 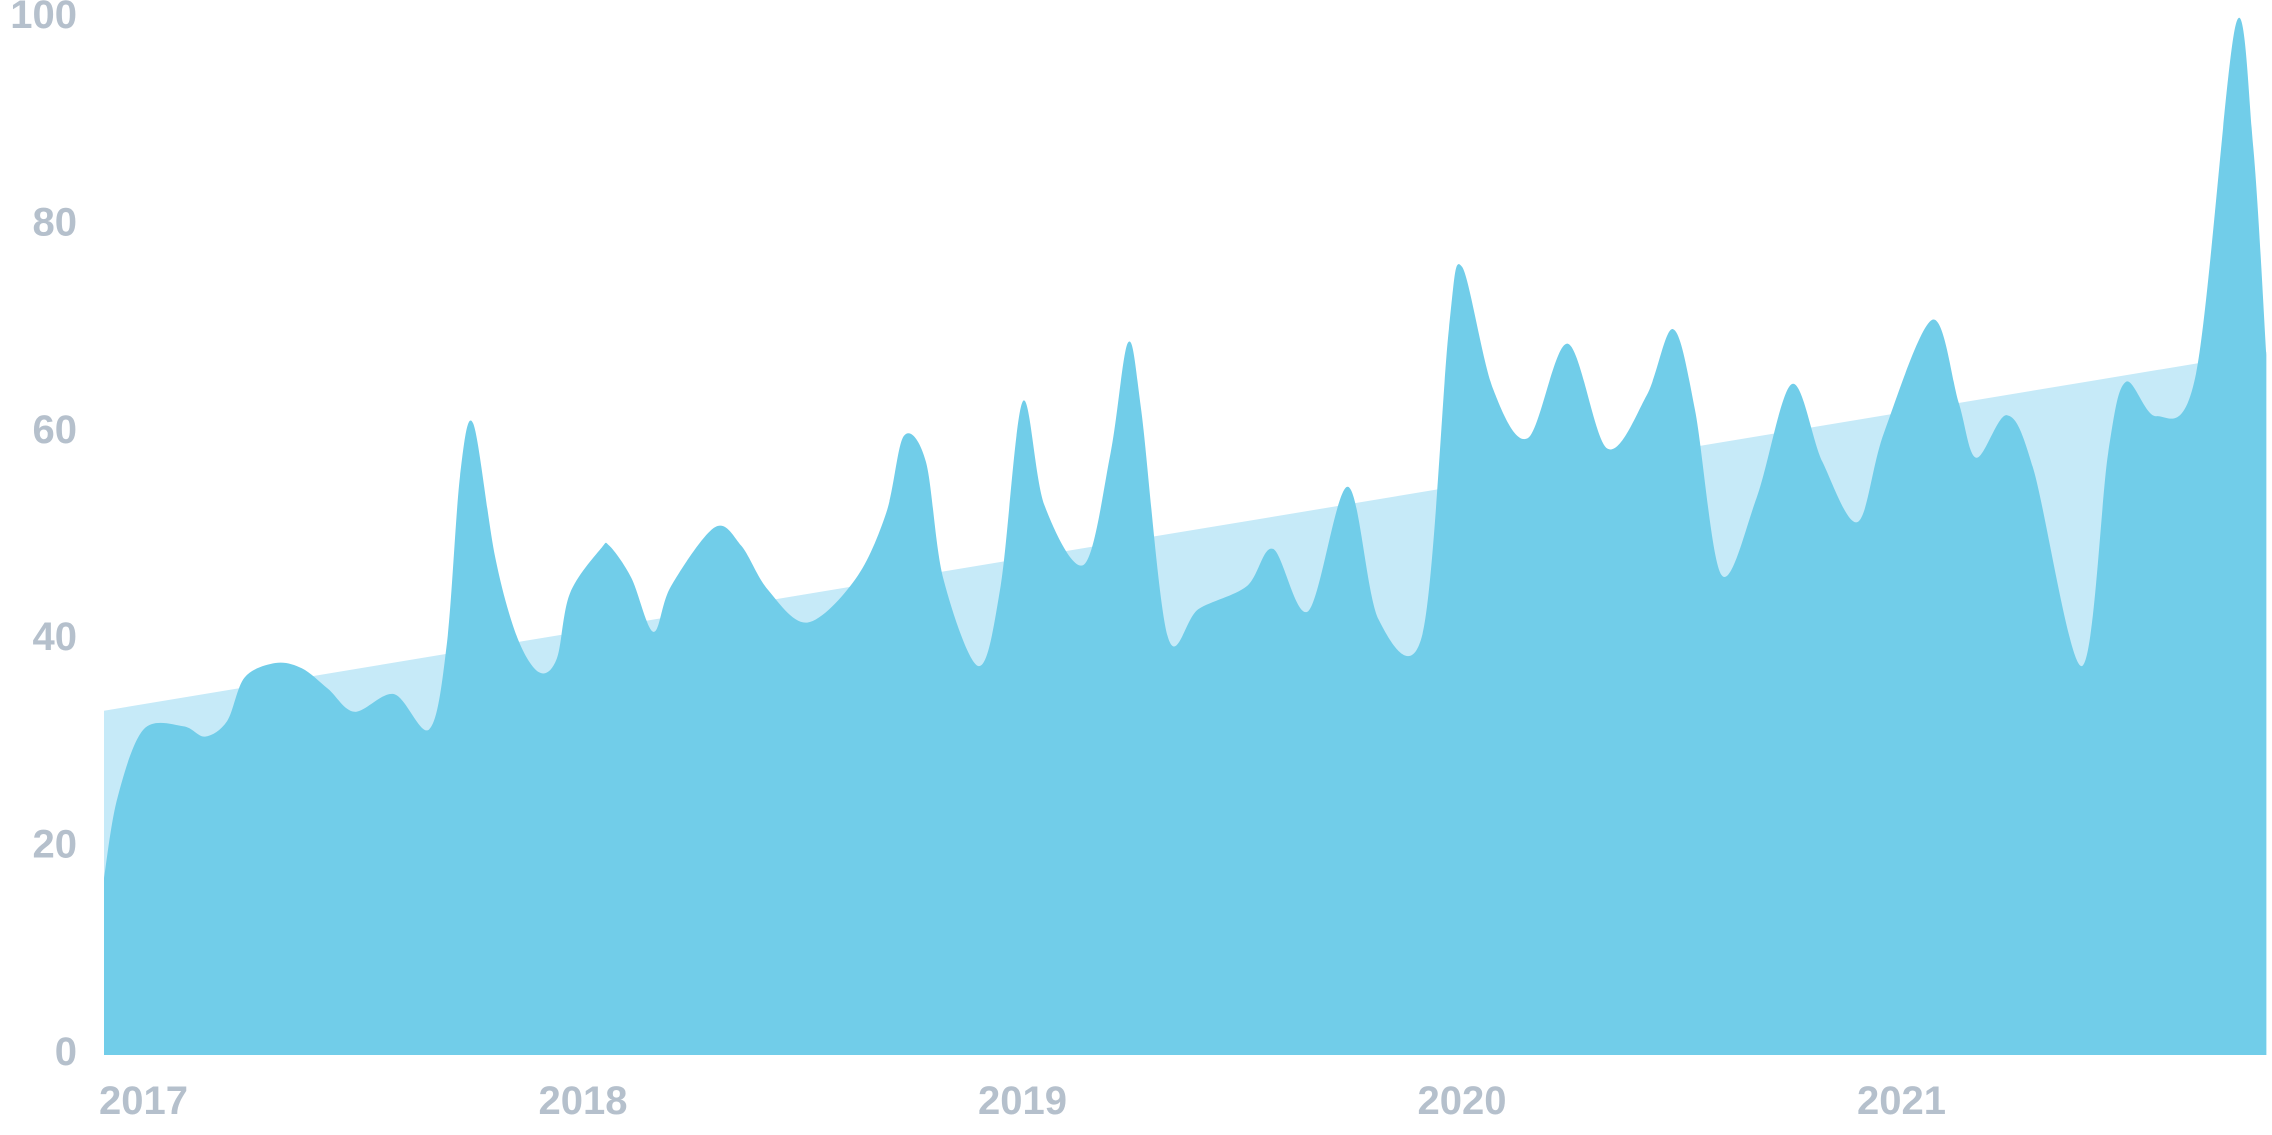 What do you see at coordinates (43, 18) in the screenshot?
I see `y-tick-label: 100` at bounding box center [43, 18].